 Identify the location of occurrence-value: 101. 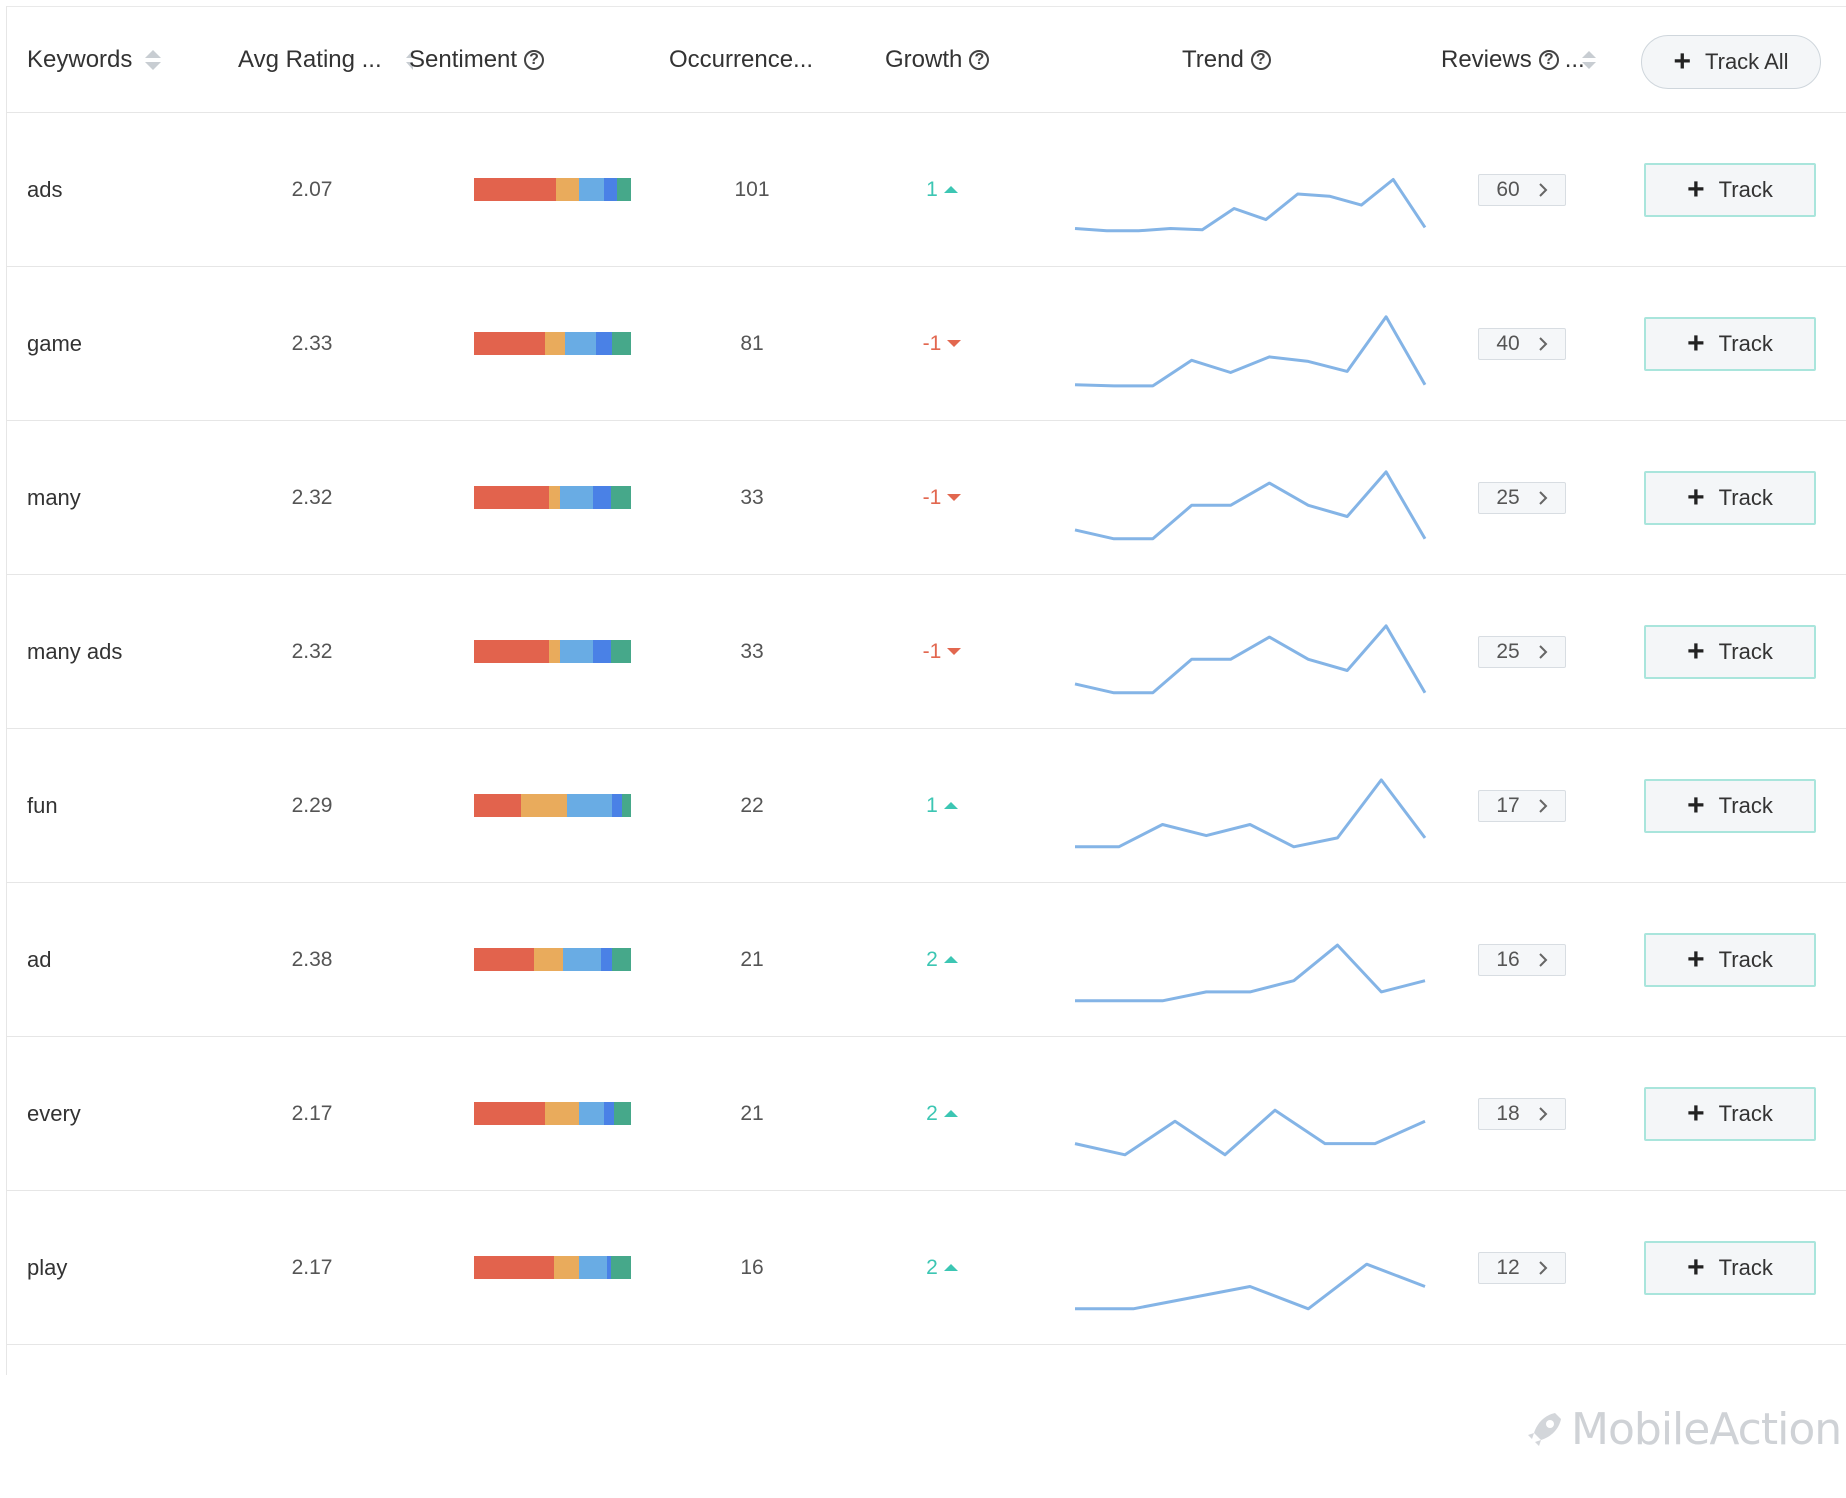
(752, 189).